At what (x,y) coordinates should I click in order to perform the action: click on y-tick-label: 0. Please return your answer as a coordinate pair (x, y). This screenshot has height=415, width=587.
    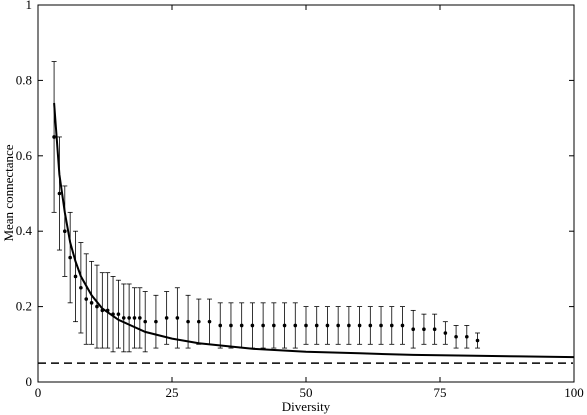
    Looking at the image, I should click on (29, 381).